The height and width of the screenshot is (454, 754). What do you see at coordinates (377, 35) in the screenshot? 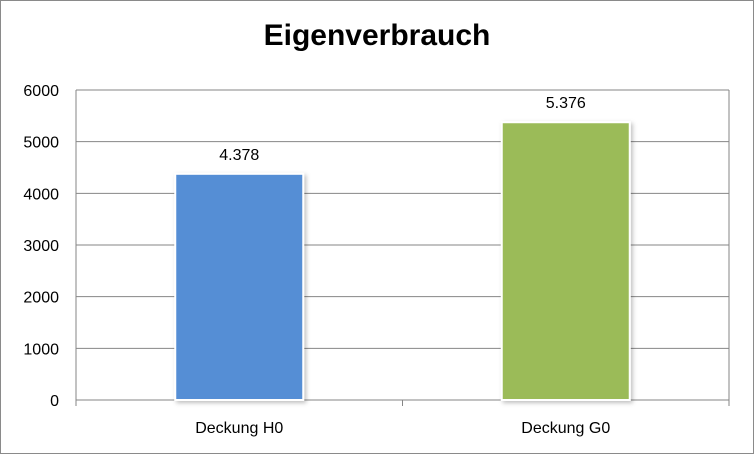
I see `chart-title: Eigenverbrauch` at bounding box center [377, 35].